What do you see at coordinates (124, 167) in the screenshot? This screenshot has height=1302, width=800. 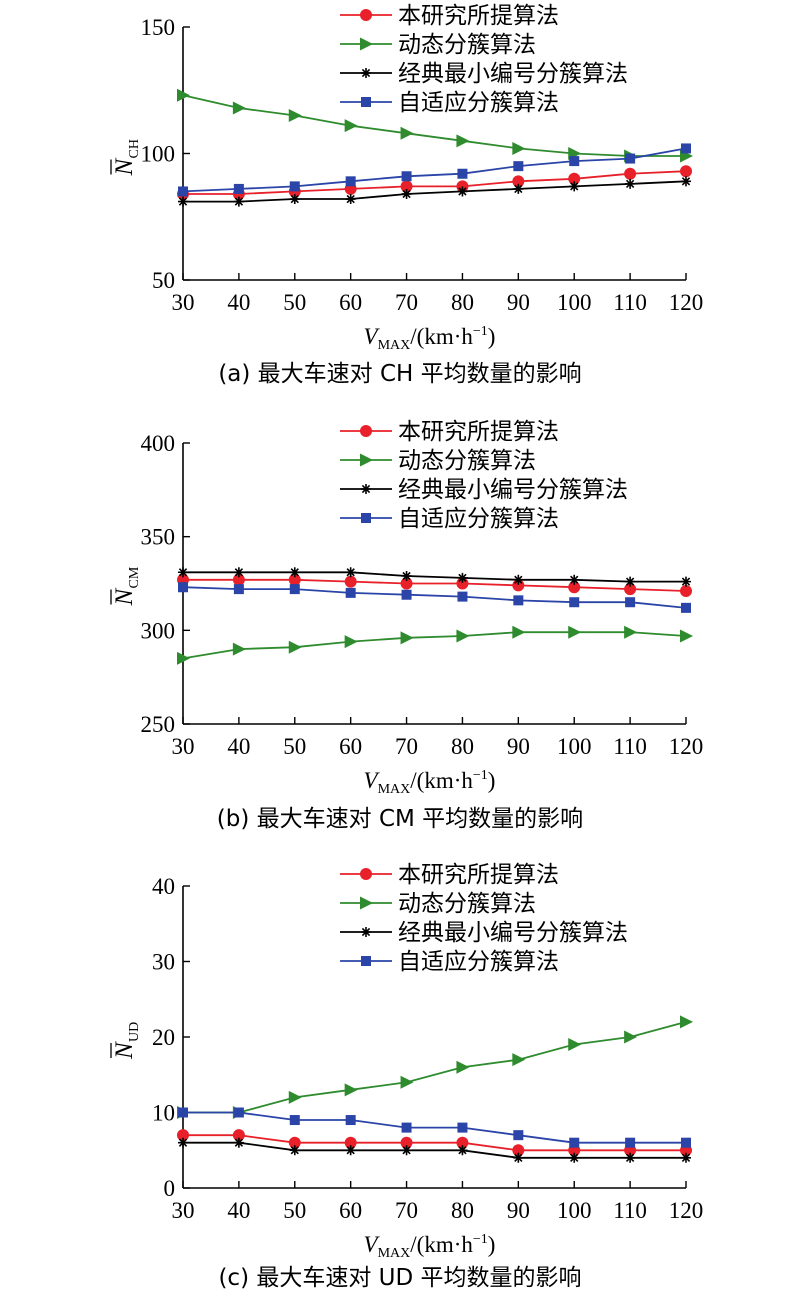 I see `y-axis-symbol: N` at bounding box center [124, 167].